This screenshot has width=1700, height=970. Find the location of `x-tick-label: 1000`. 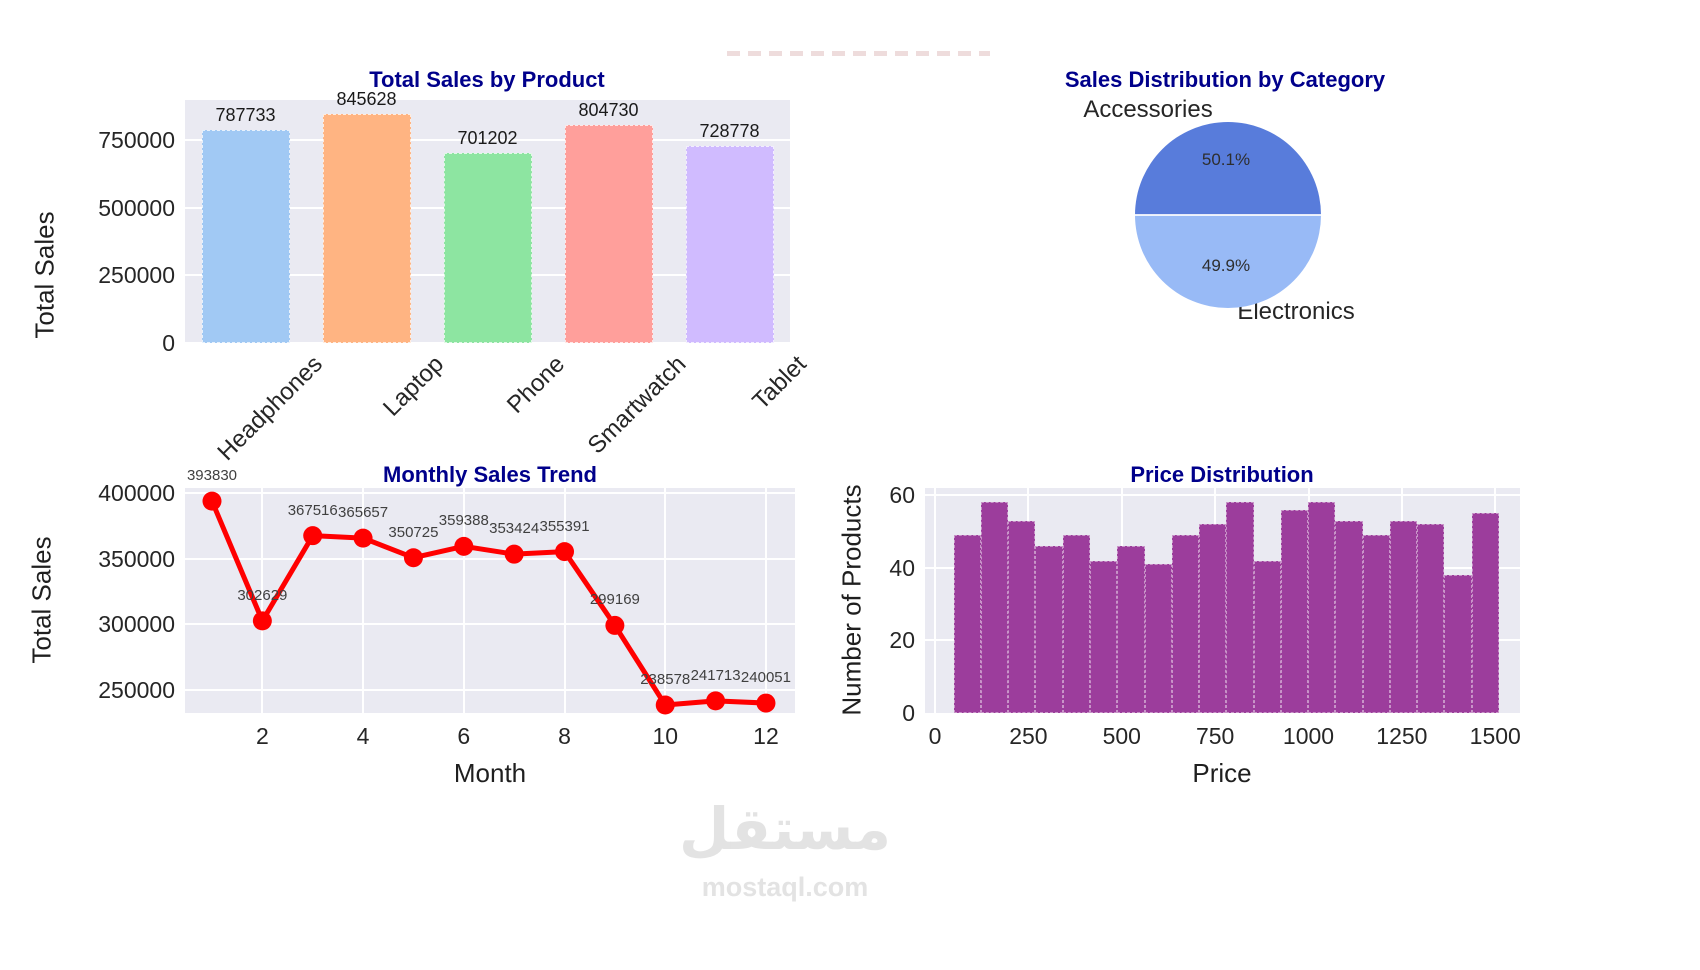

x-tick-label: 1000 is located at coordinates (1308, 736).